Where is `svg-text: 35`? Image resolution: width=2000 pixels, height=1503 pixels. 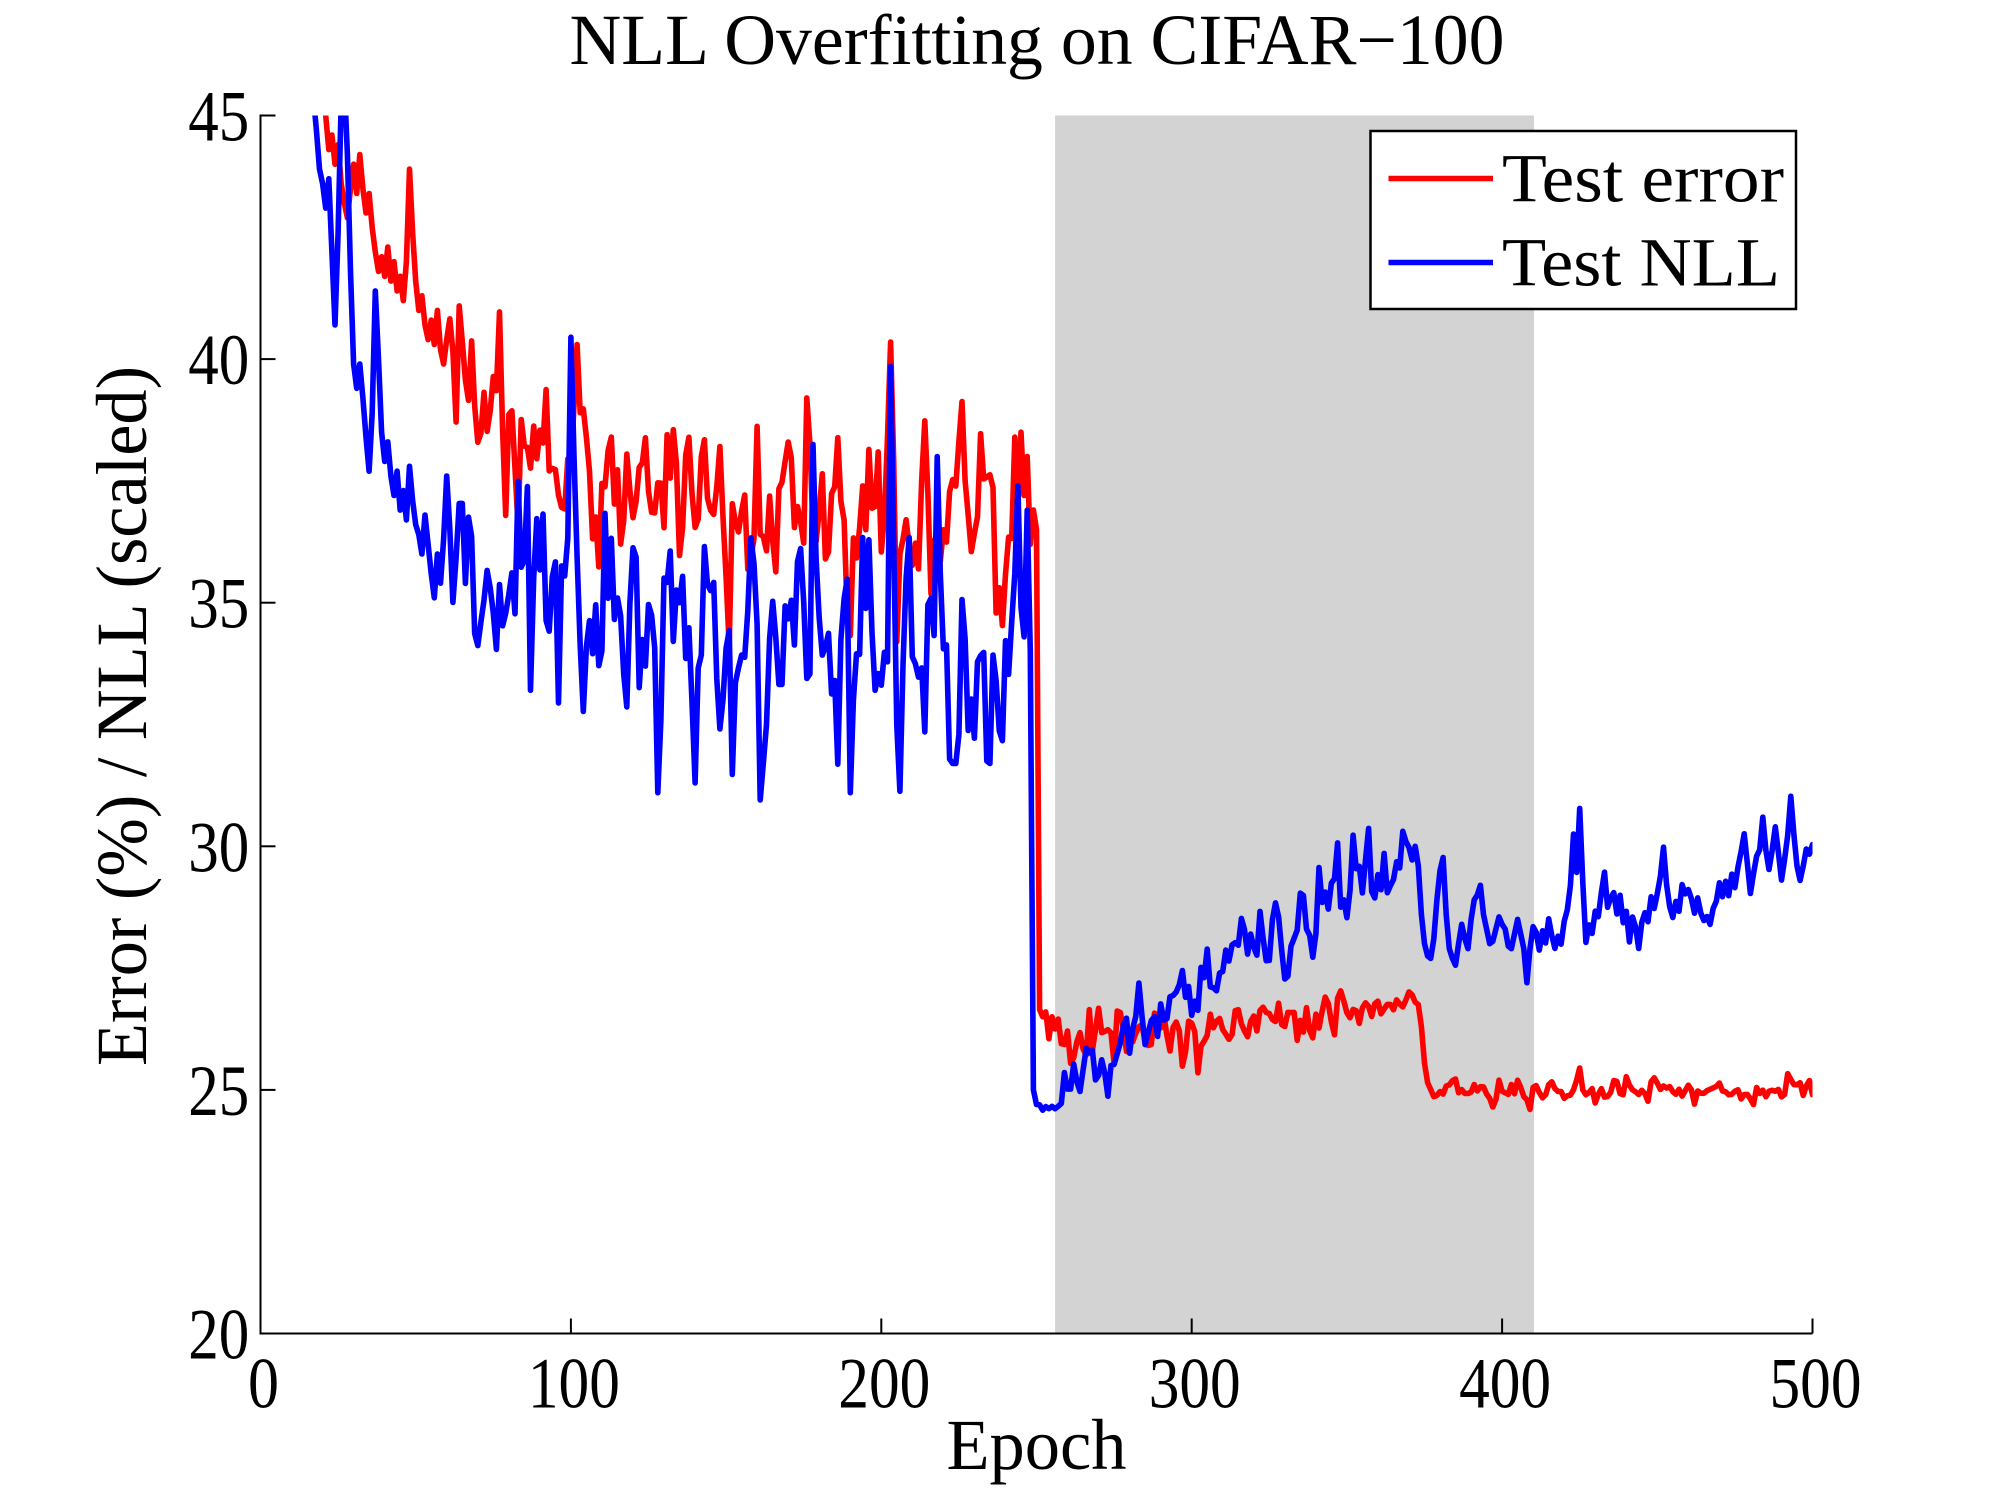 svg-text: 35 is located at coordinates (218, 604).